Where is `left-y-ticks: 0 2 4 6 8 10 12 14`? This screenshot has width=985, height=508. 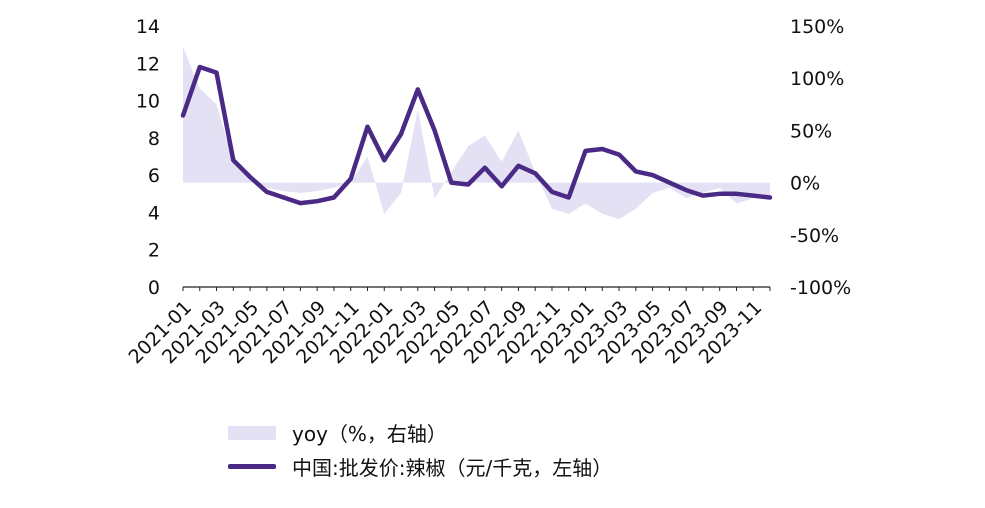 left-y-ticks: 0 2 4 6 8 10 12 14 is located at coordinates (148, 157).